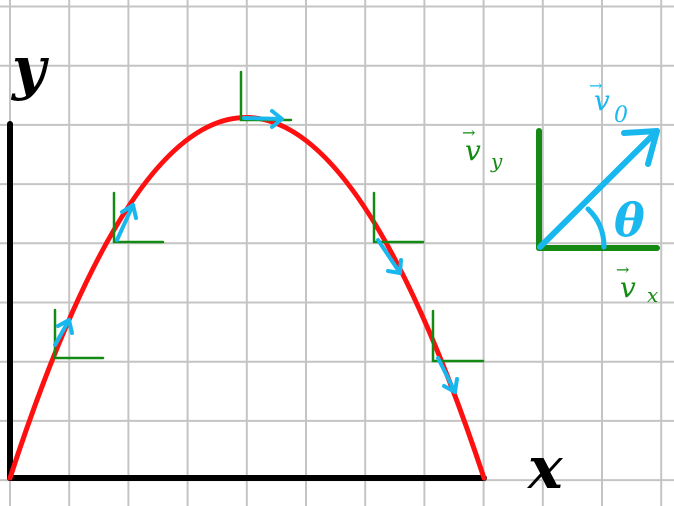 The width and height of the screenshot is (674, 506). What do you see at coordinates (628, 287) in the screenshot?
I see `vx-label: v` at bounding box center [628, 287].